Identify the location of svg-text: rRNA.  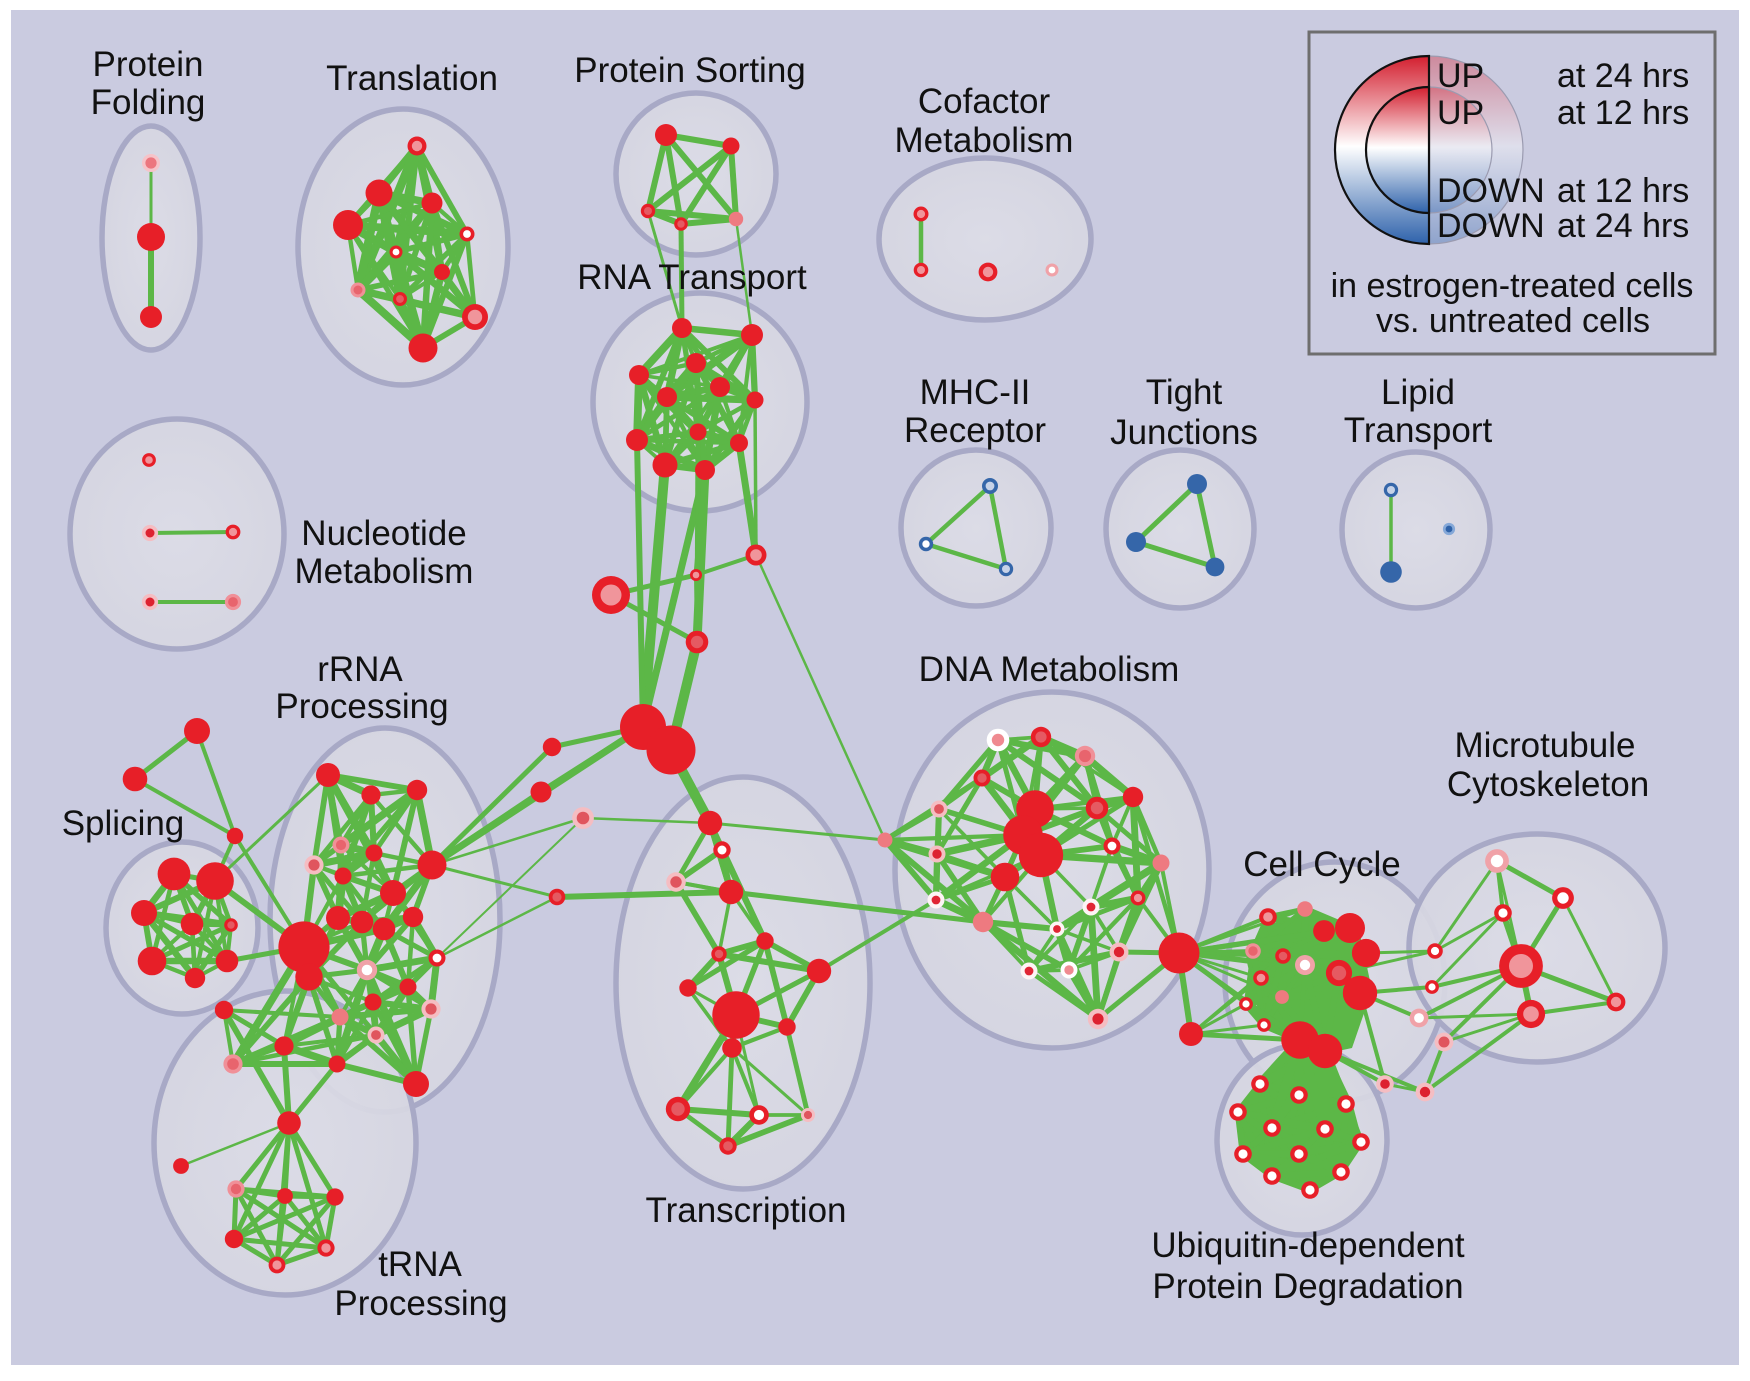
(360, 669).